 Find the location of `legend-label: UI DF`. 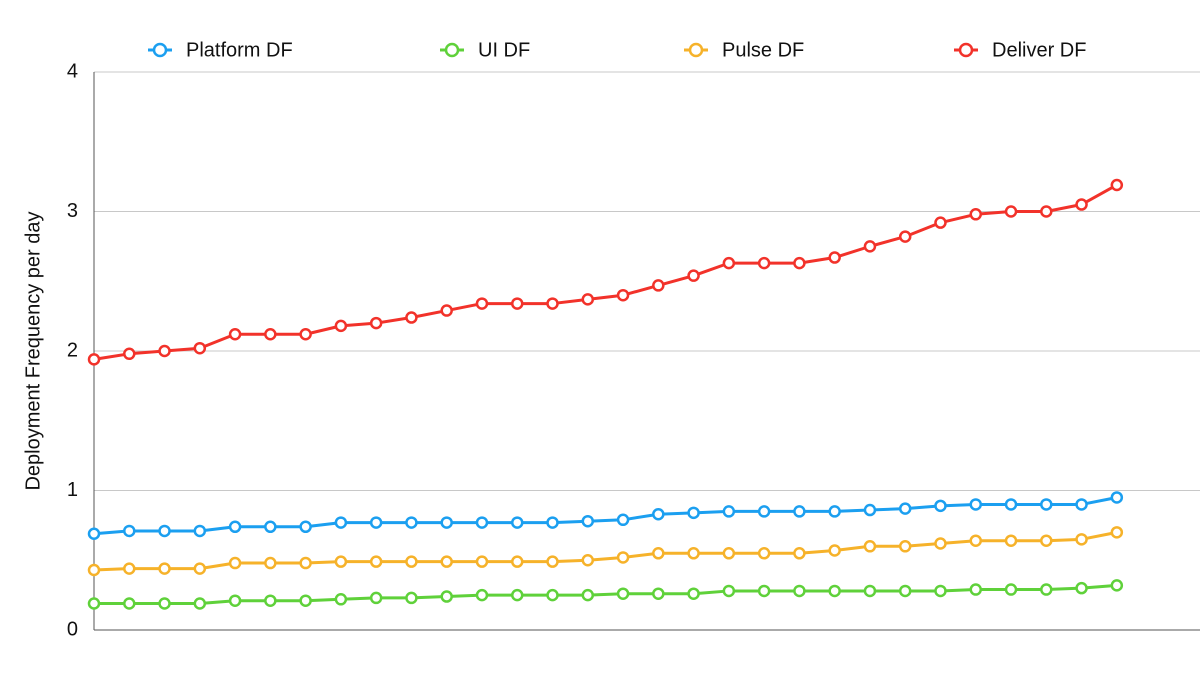

legend-label: UI DF is located at coordinates (504, 50).